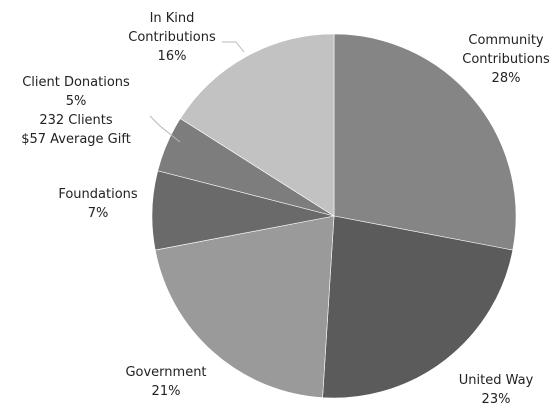  Describe the element at coordinates (172, 56) in the screenshot. I see `label-in-kind-contributions-line-2: 16%` at that location.